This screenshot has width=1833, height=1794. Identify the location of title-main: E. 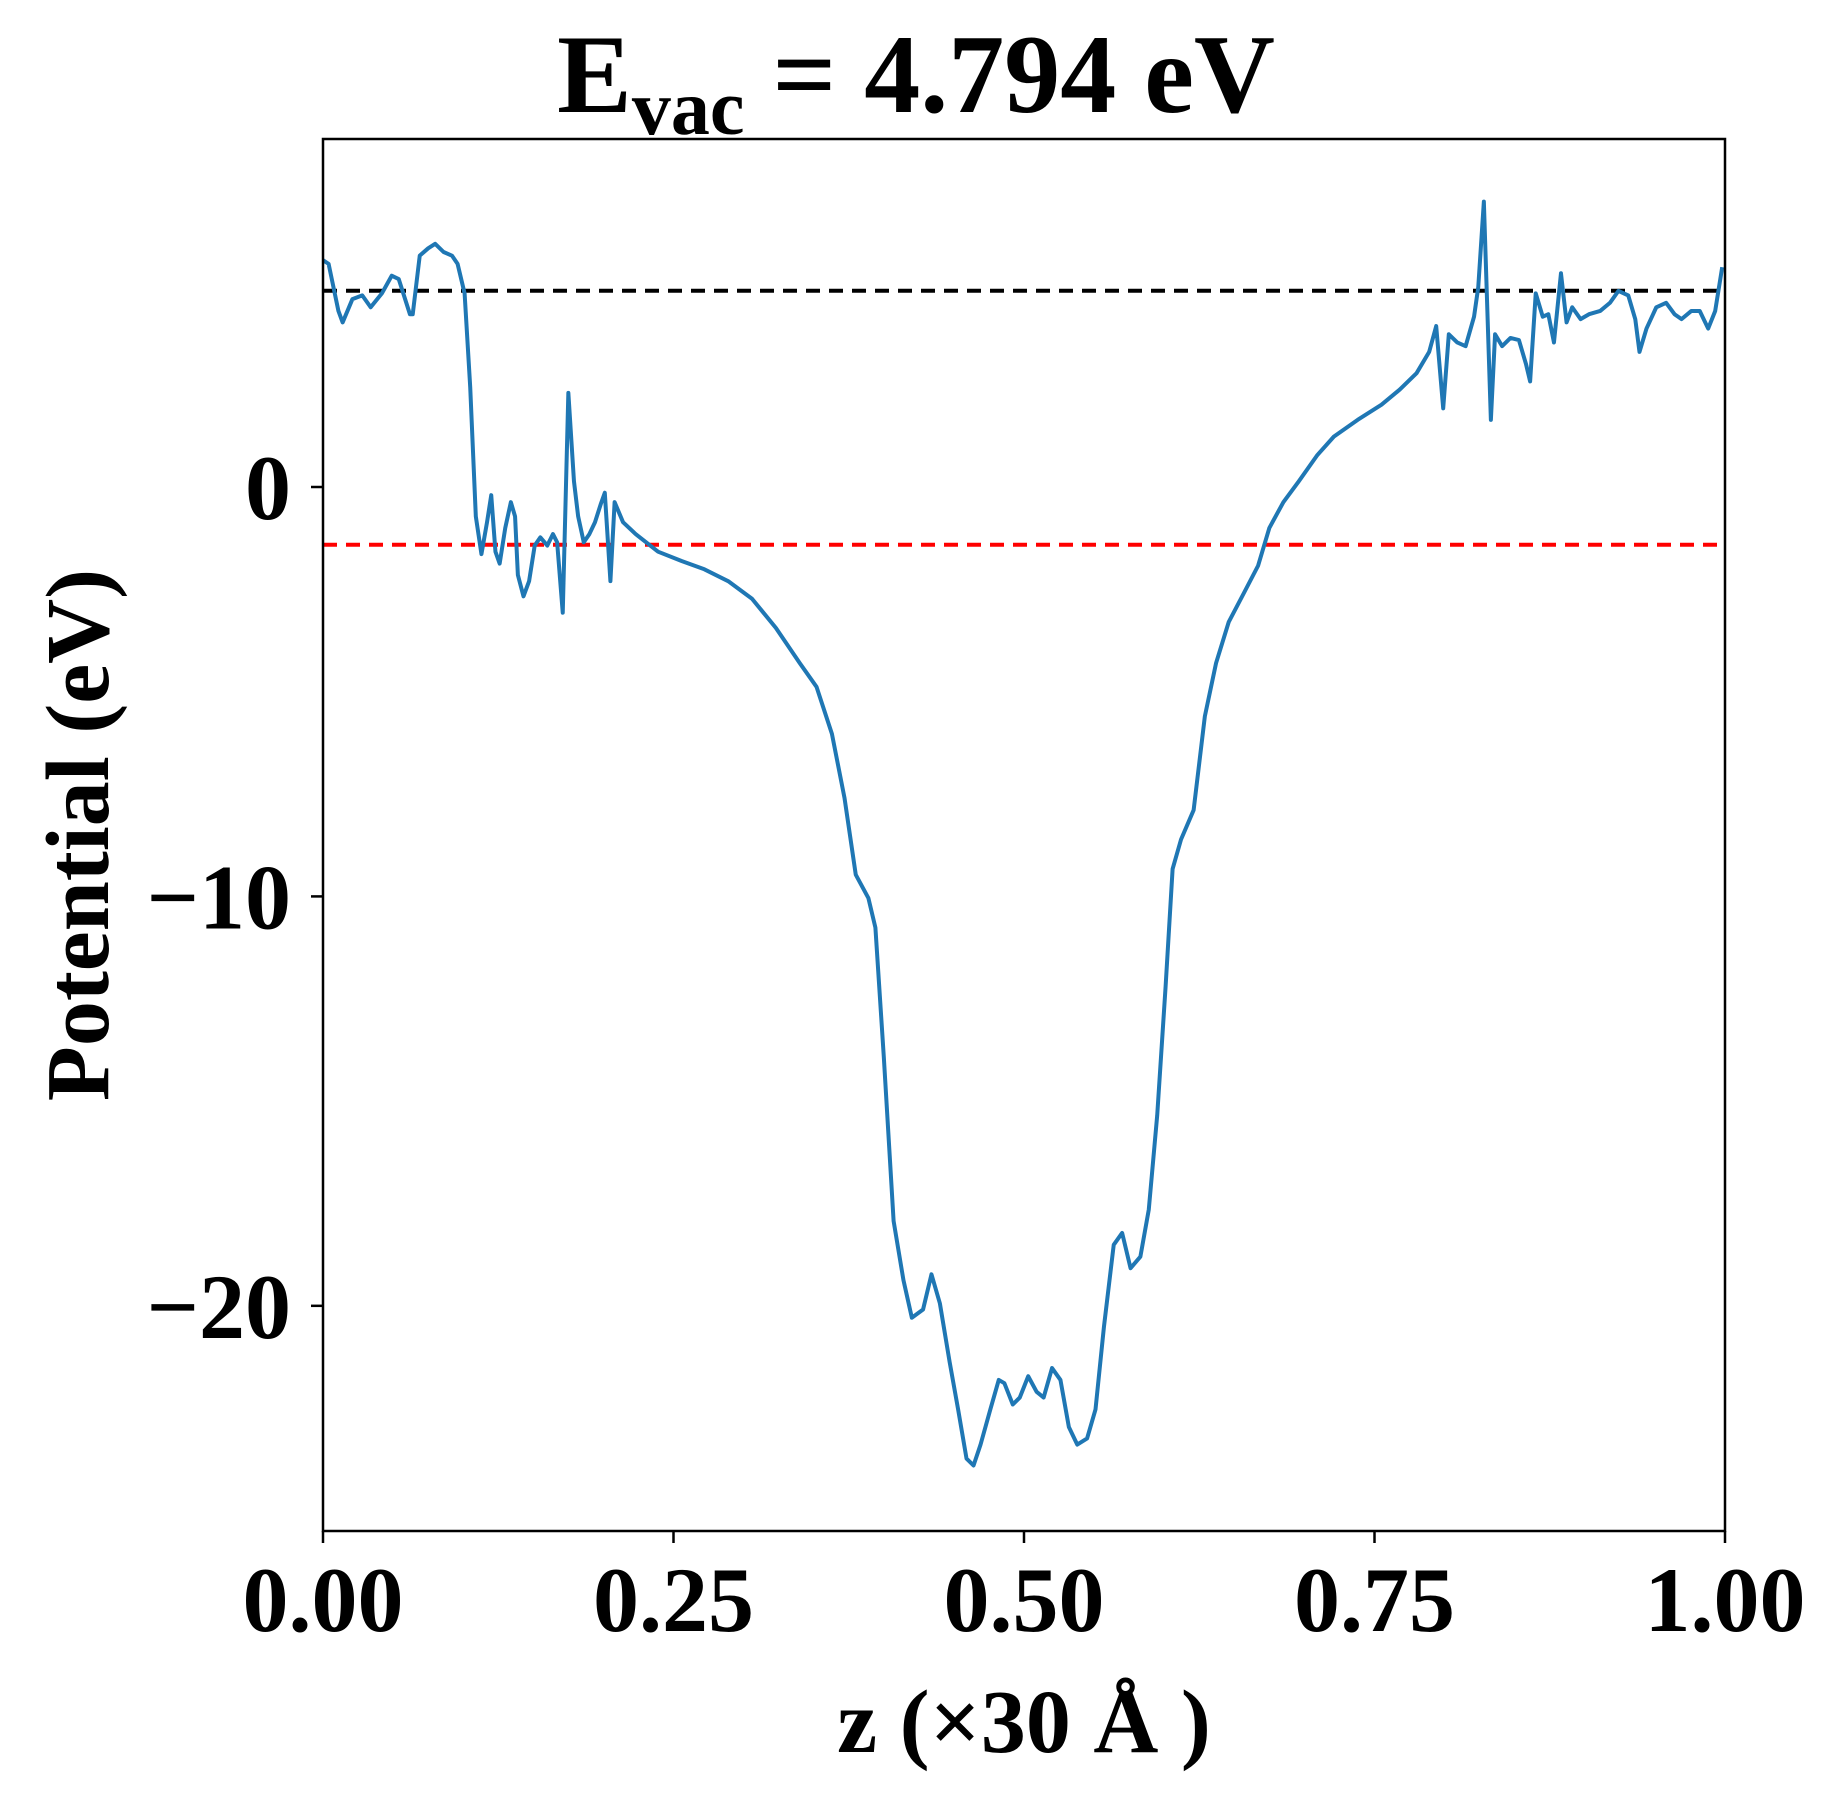
(594, 75).